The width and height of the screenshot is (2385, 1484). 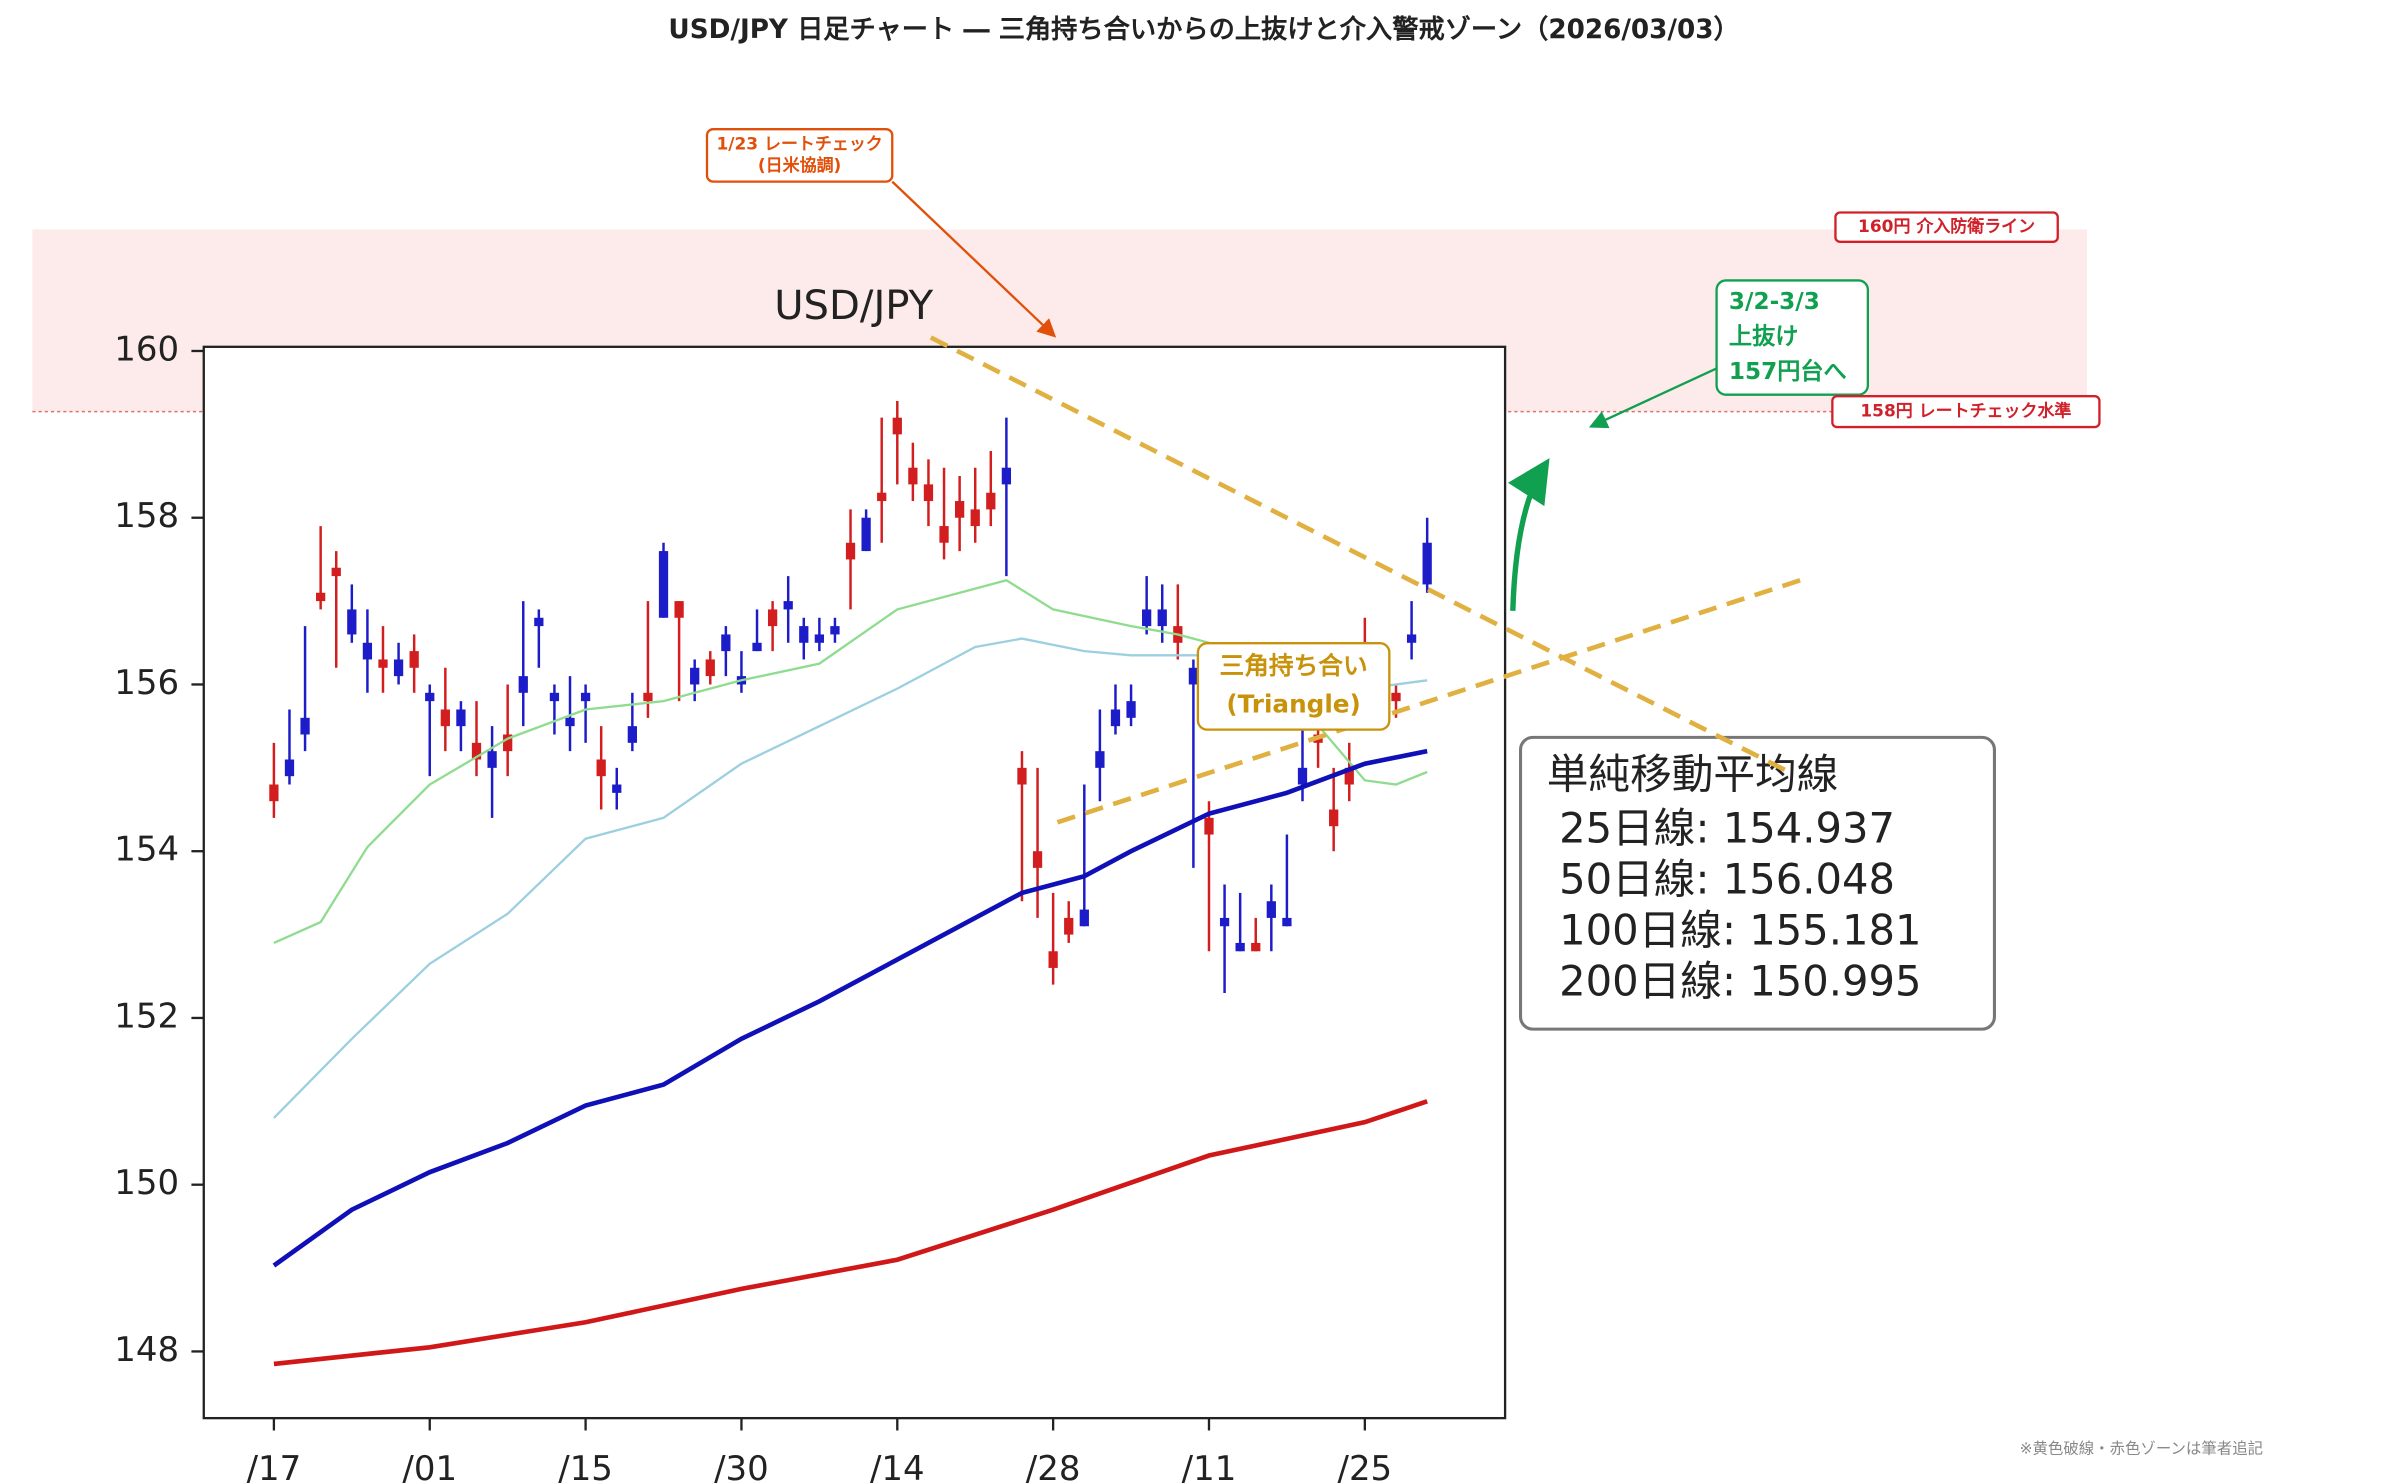 I want to click on annotation-text: 157円台へ, so click(x=1788, y=371).